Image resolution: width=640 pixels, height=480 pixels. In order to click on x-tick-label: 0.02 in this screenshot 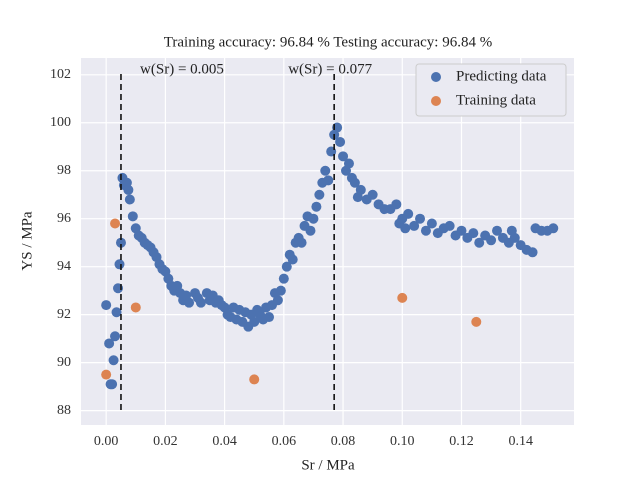, I will do `click(165, 441)`.